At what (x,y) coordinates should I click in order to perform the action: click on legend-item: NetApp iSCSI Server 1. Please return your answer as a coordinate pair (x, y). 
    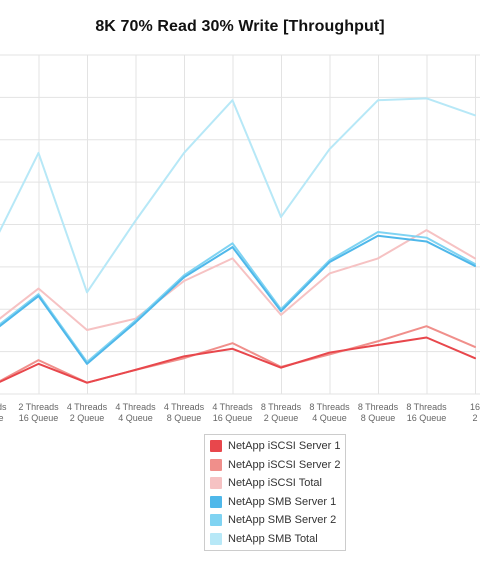
    Looking at the image, I should click on (275, 446).